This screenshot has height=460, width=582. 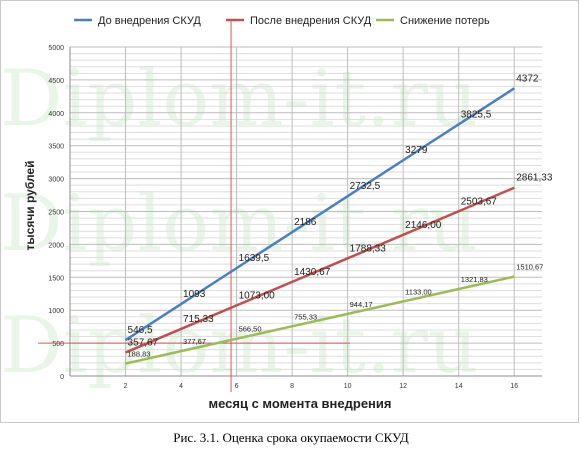 What do you see at coordinates (445, 21) in the screenshot?
I see `legend-label: Снижение потерь` at bounding box center [445, 21].